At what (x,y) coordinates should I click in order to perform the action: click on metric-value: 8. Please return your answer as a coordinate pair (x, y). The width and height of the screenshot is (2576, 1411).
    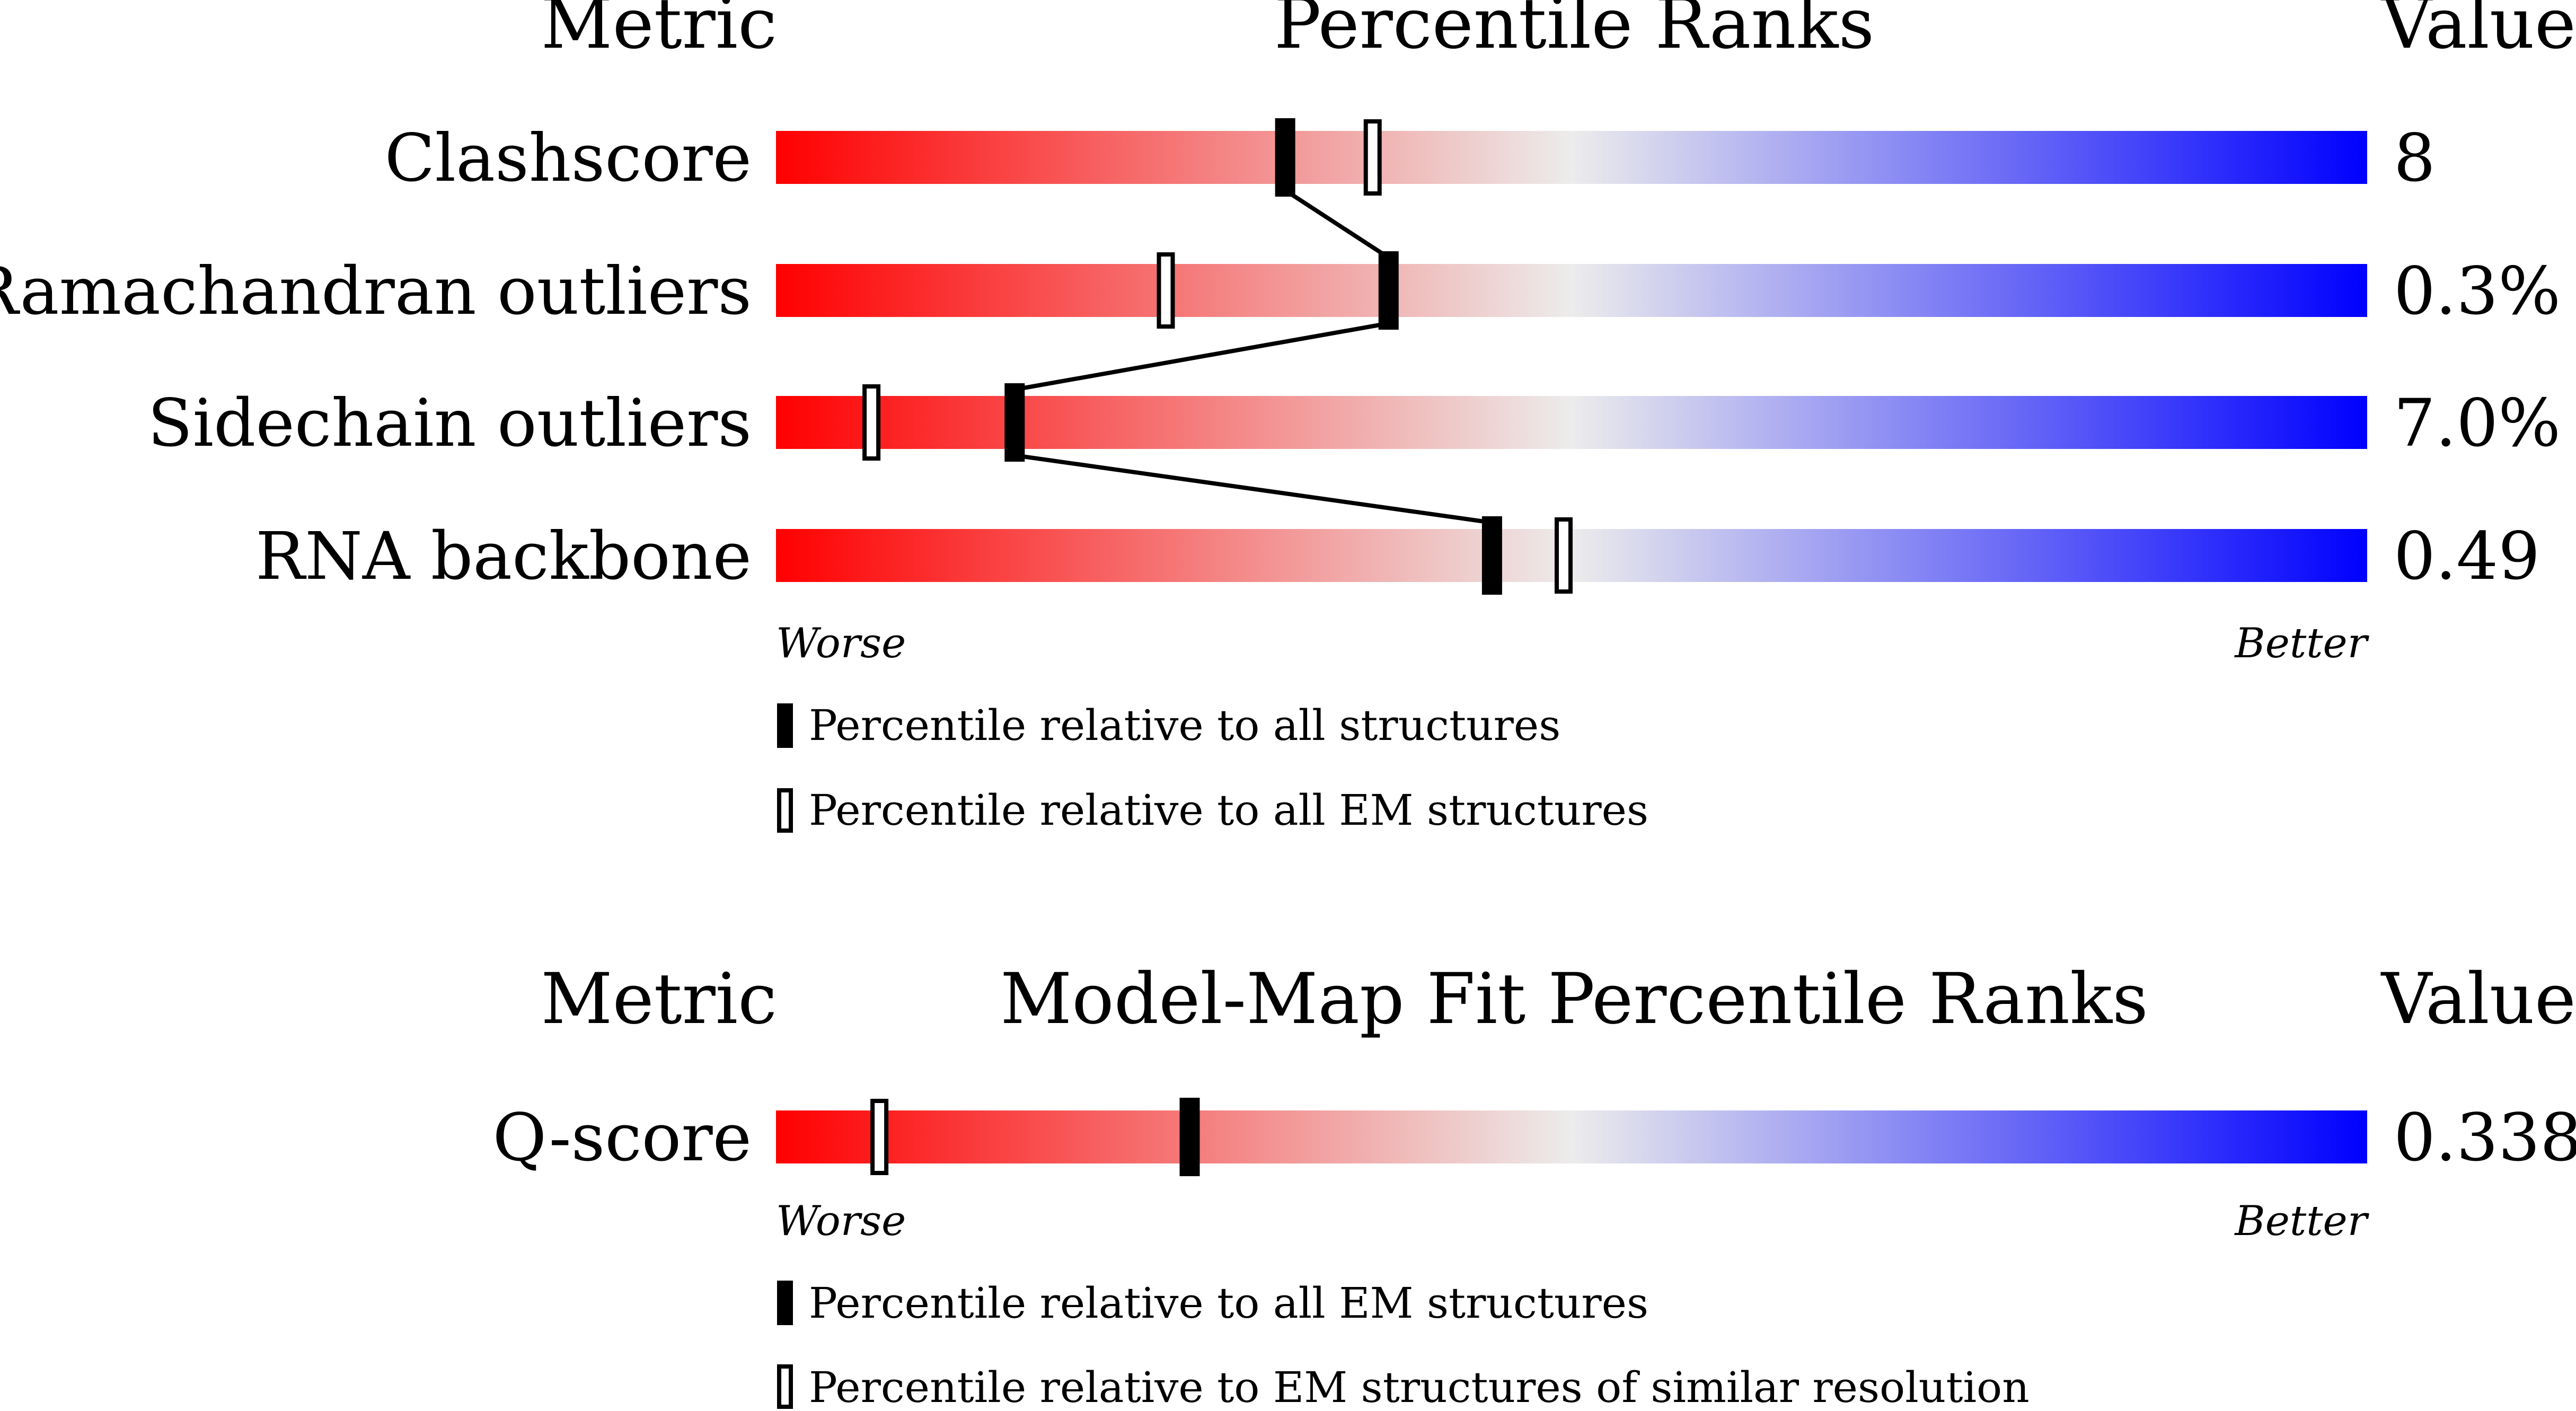
    Looking at the image, I should click on (2415, 158).